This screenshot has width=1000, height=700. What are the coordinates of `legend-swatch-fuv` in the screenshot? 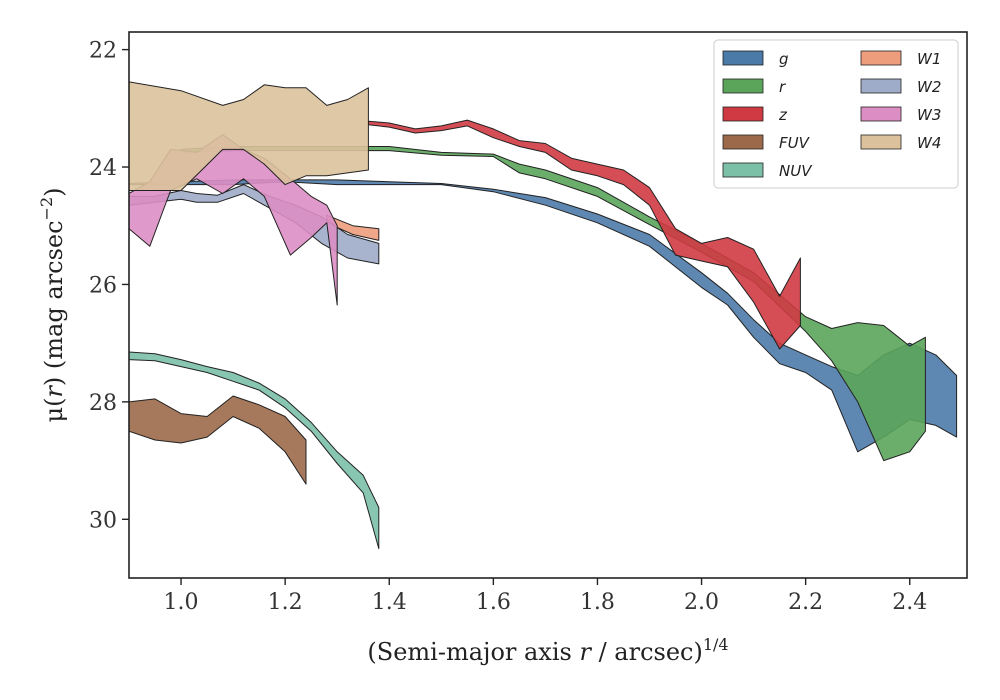 It's located at (743, 142).